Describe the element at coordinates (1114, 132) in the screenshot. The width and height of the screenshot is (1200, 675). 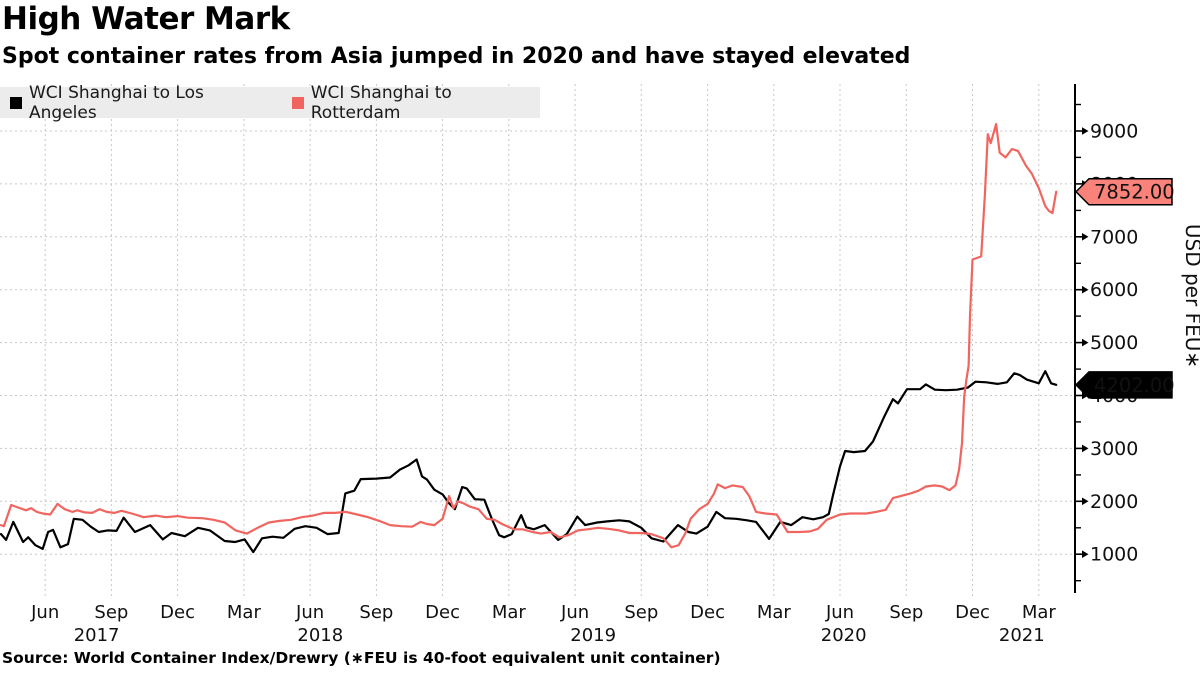
I see `y-axis-tick-label: 9000` at that location.